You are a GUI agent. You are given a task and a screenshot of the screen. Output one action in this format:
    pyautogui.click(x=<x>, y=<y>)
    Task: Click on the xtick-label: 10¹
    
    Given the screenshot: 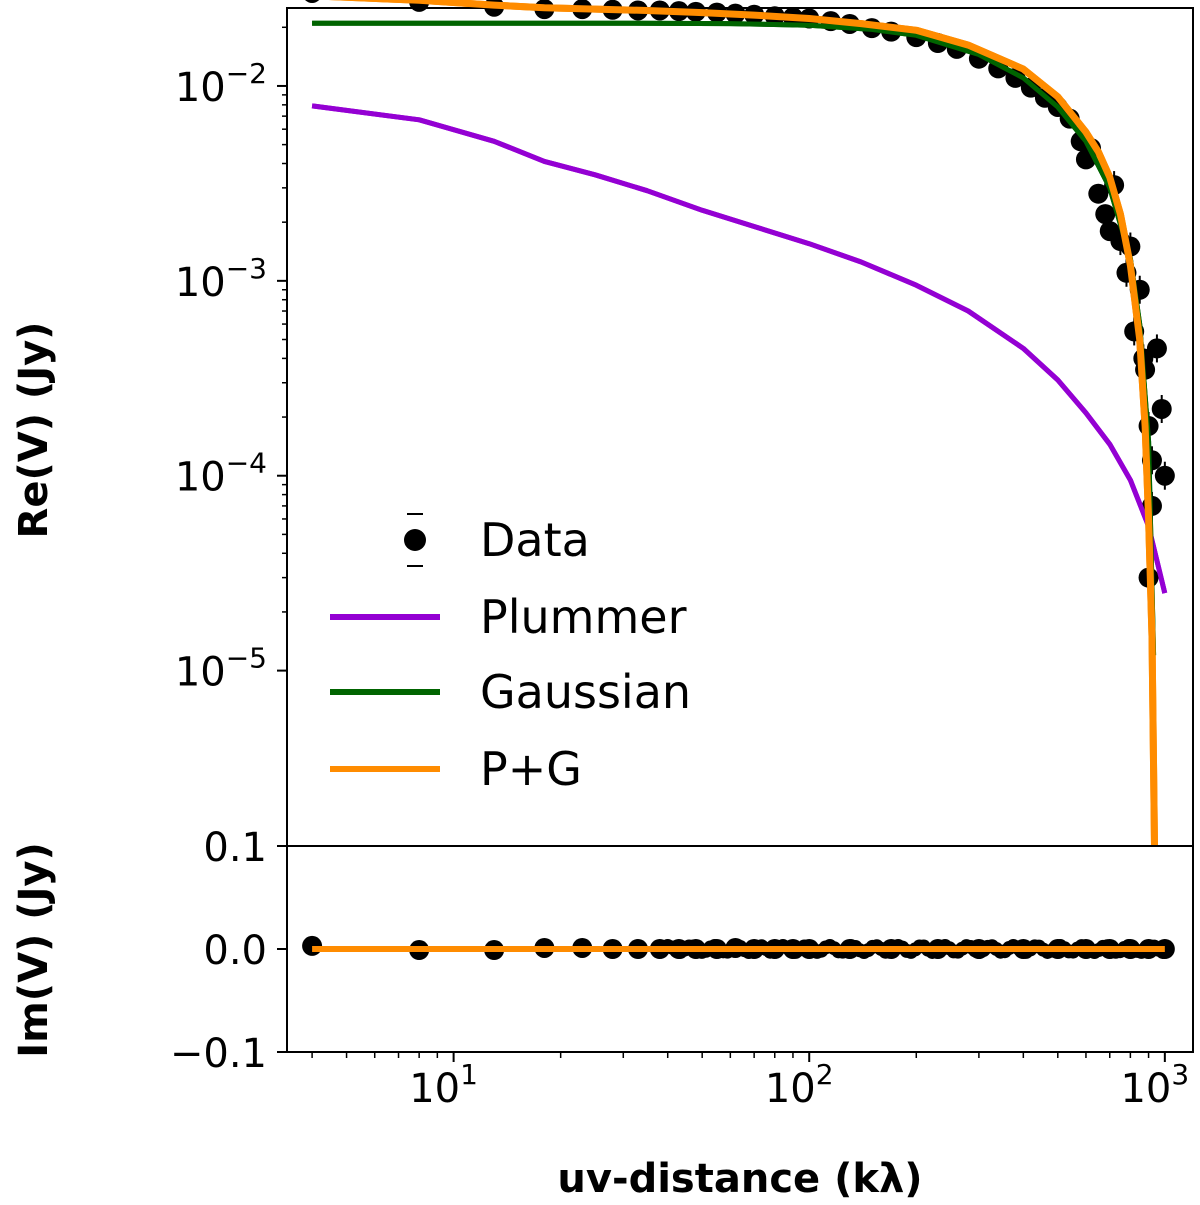 What is the action you would take?
    pyautogui.click(x=443, y=1085)
    